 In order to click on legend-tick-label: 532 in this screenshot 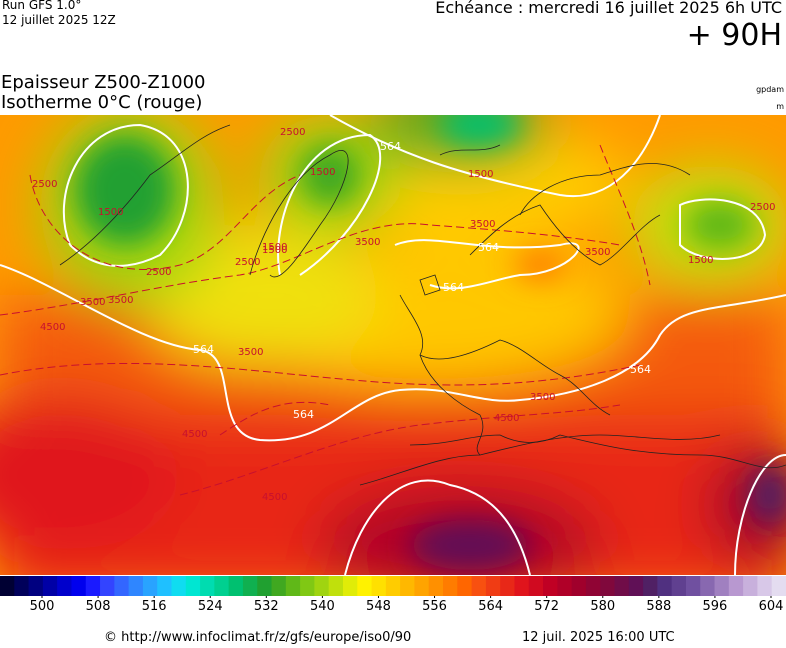, I will do `click(266, 605)`.